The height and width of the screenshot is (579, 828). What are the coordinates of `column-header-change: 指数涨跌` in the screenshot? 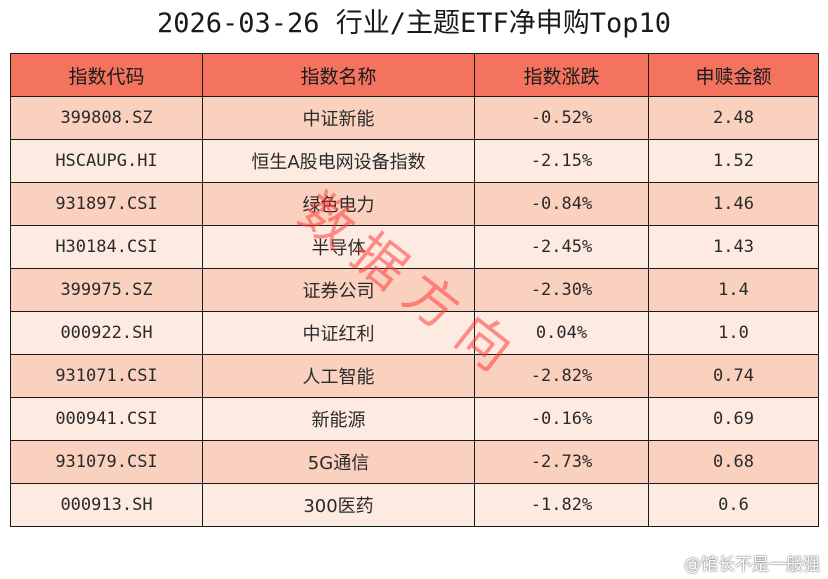 It's located at (561, 75).